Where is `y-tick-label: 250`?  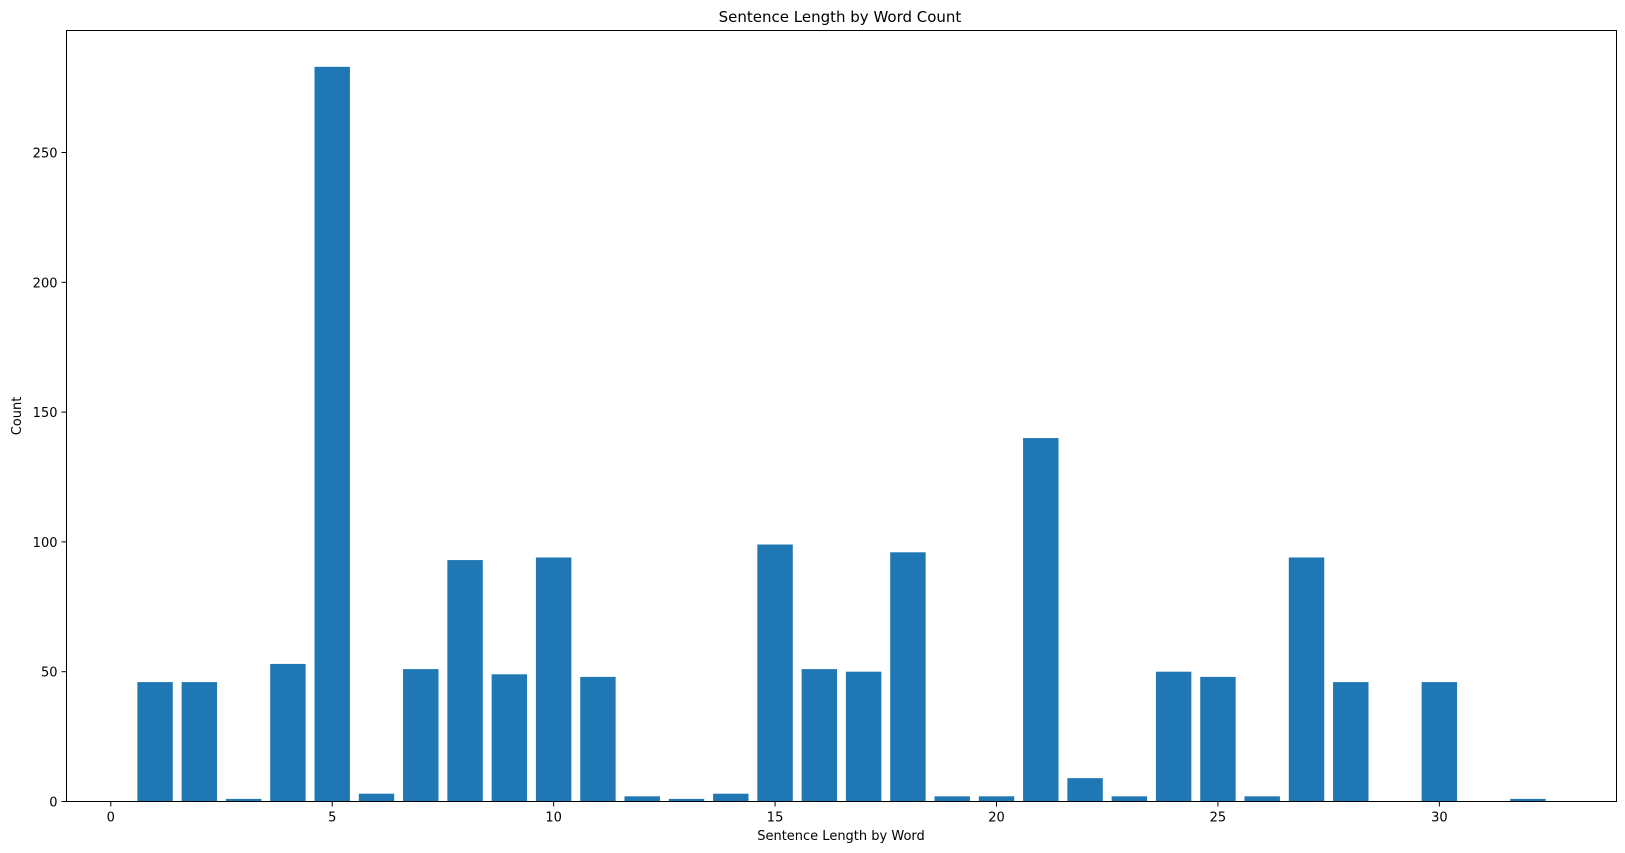
y-tick-label: 250 is located at coordinates (45, 154).